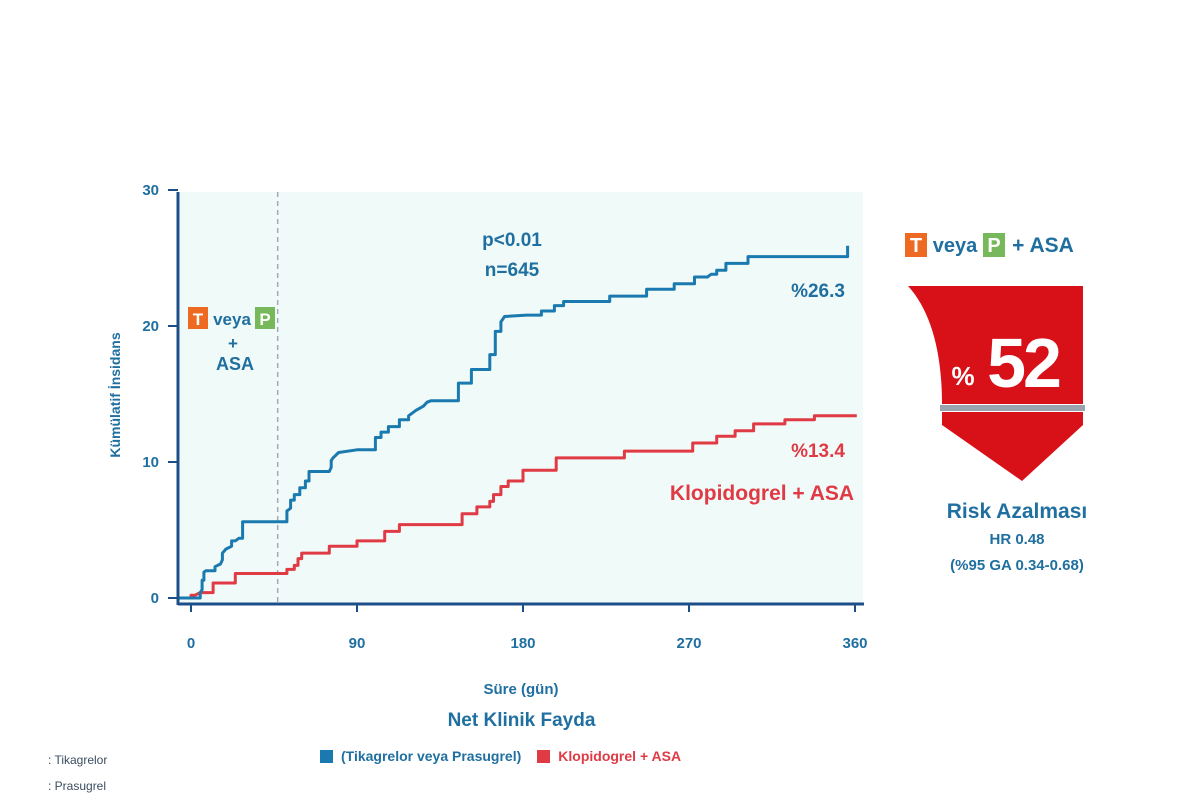 This screenshot has width=1200, height=795. I want to click on percent-sign: %, so click(962, 376).